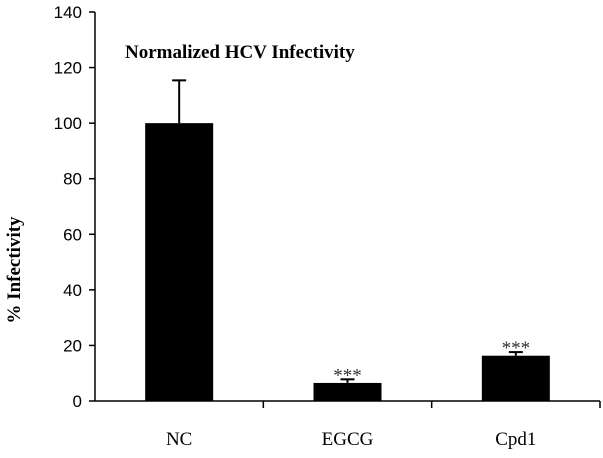 Image resolution: width=603 pixels, height=458 pixels. What do you see at coordinates (179, 439) in the screenshot?
I see `x-tick-label: NC` at bounding box center [179, 439].